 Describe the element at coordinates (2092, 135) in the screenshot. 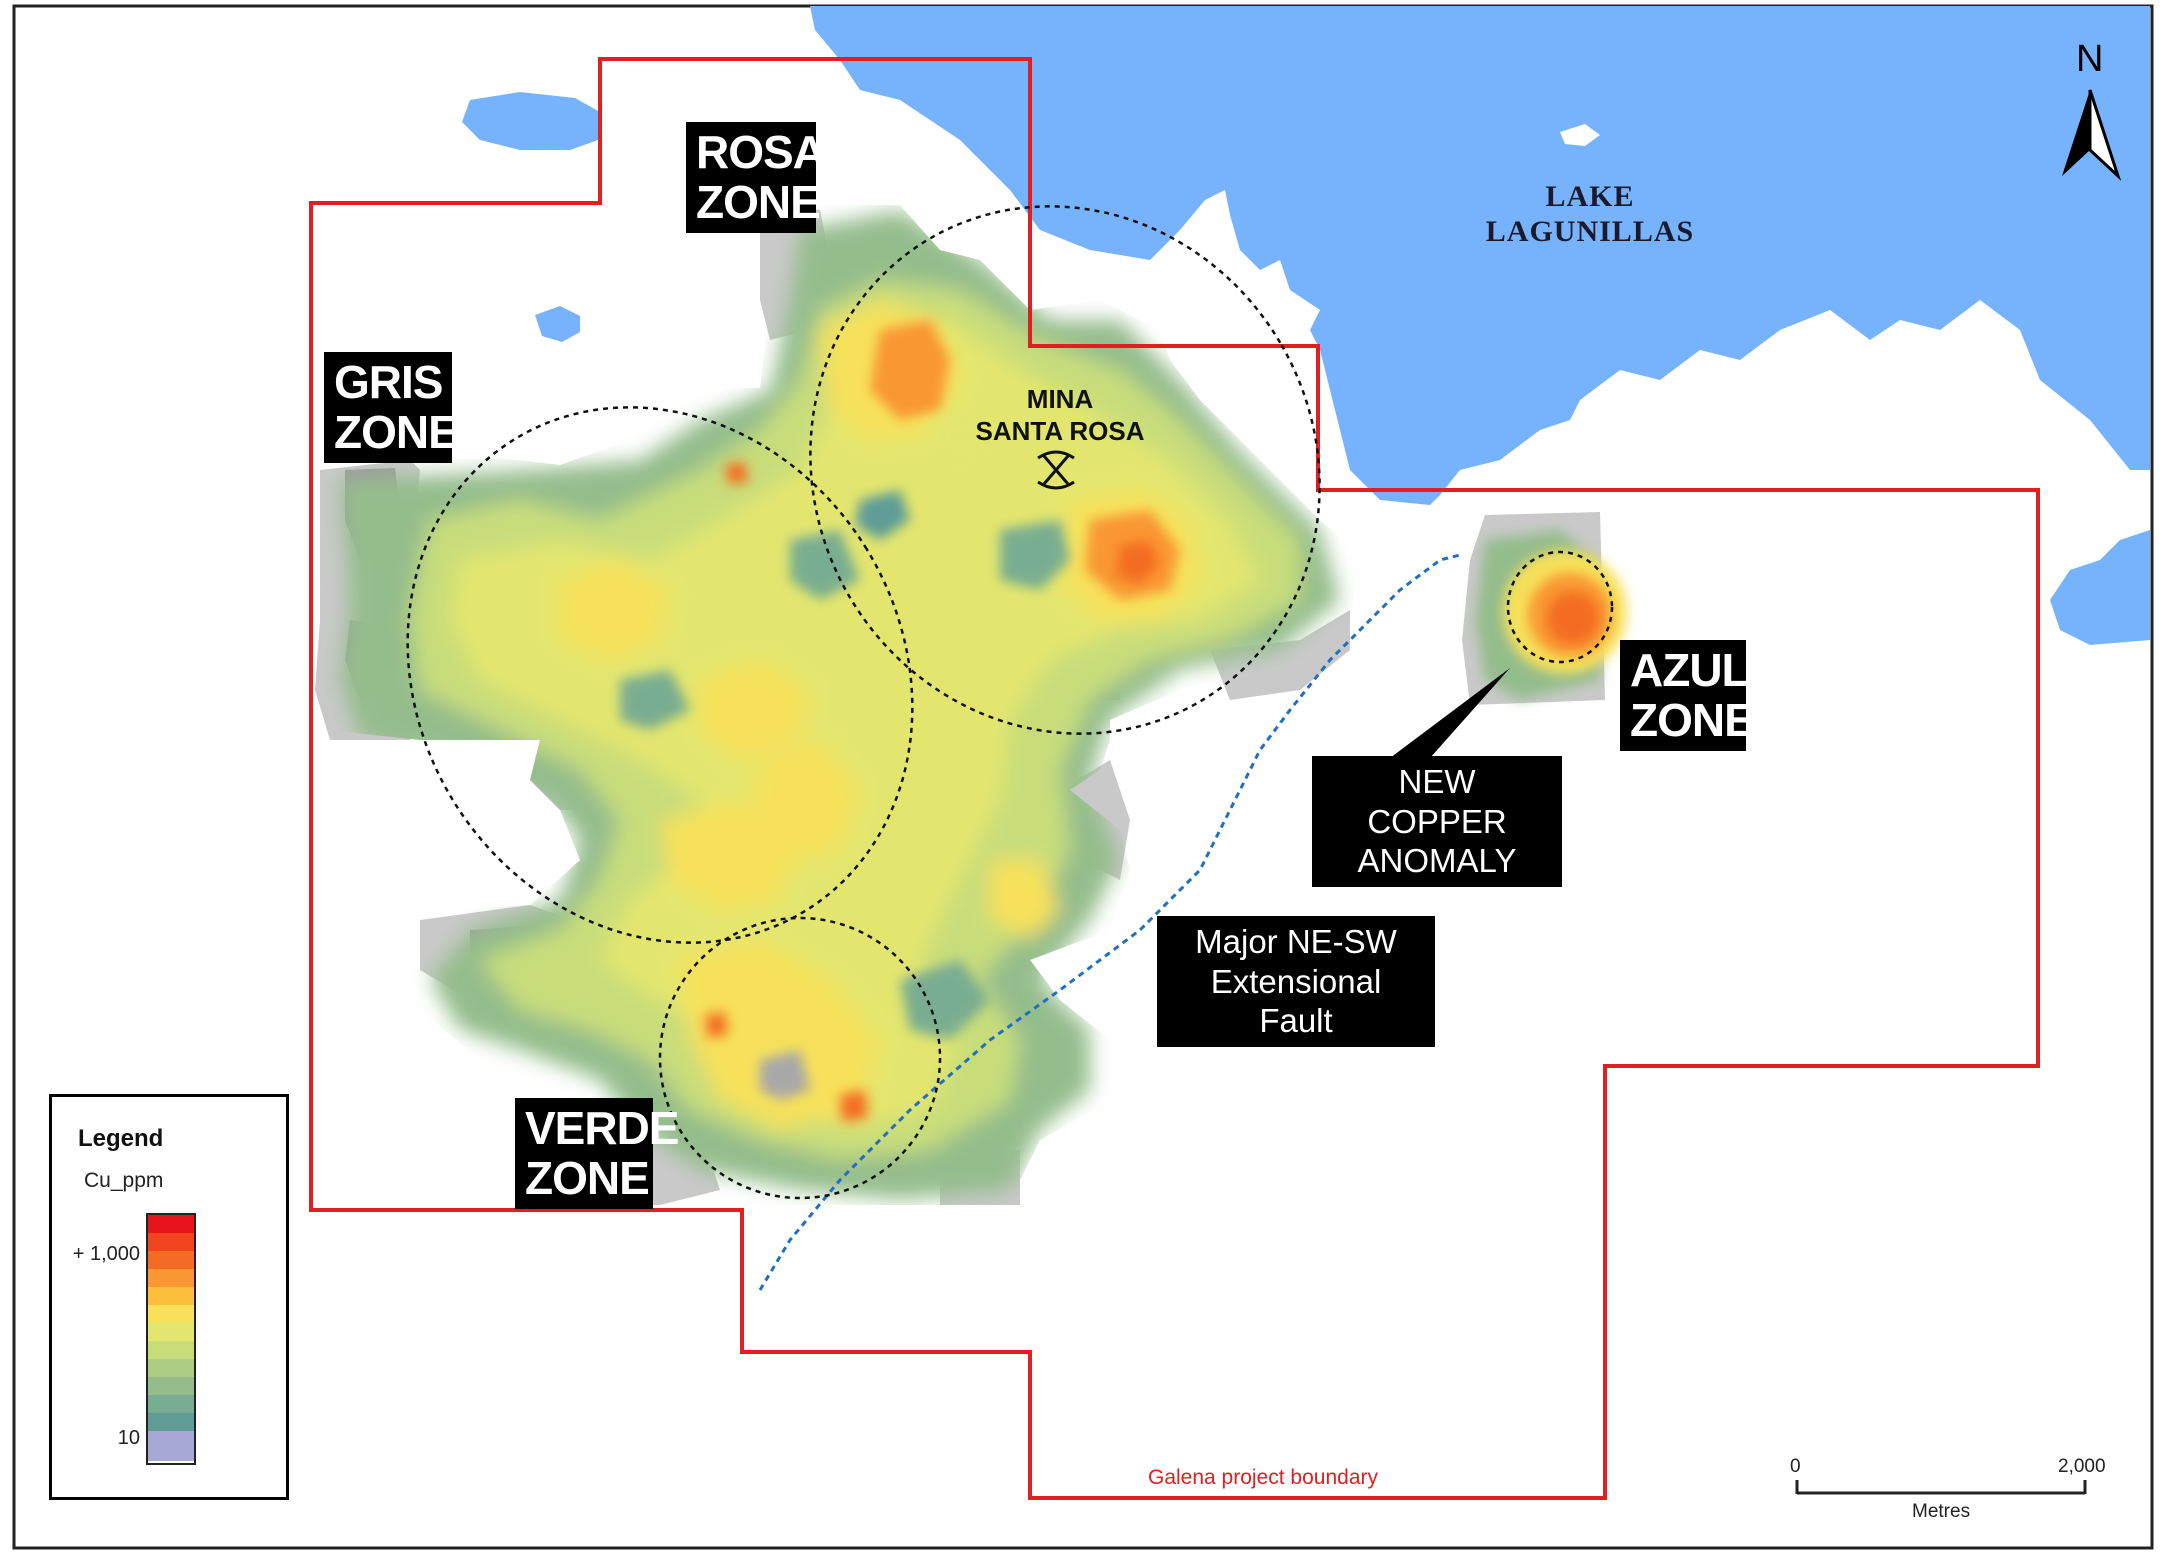

I see `north-arrow-icon` at that location.